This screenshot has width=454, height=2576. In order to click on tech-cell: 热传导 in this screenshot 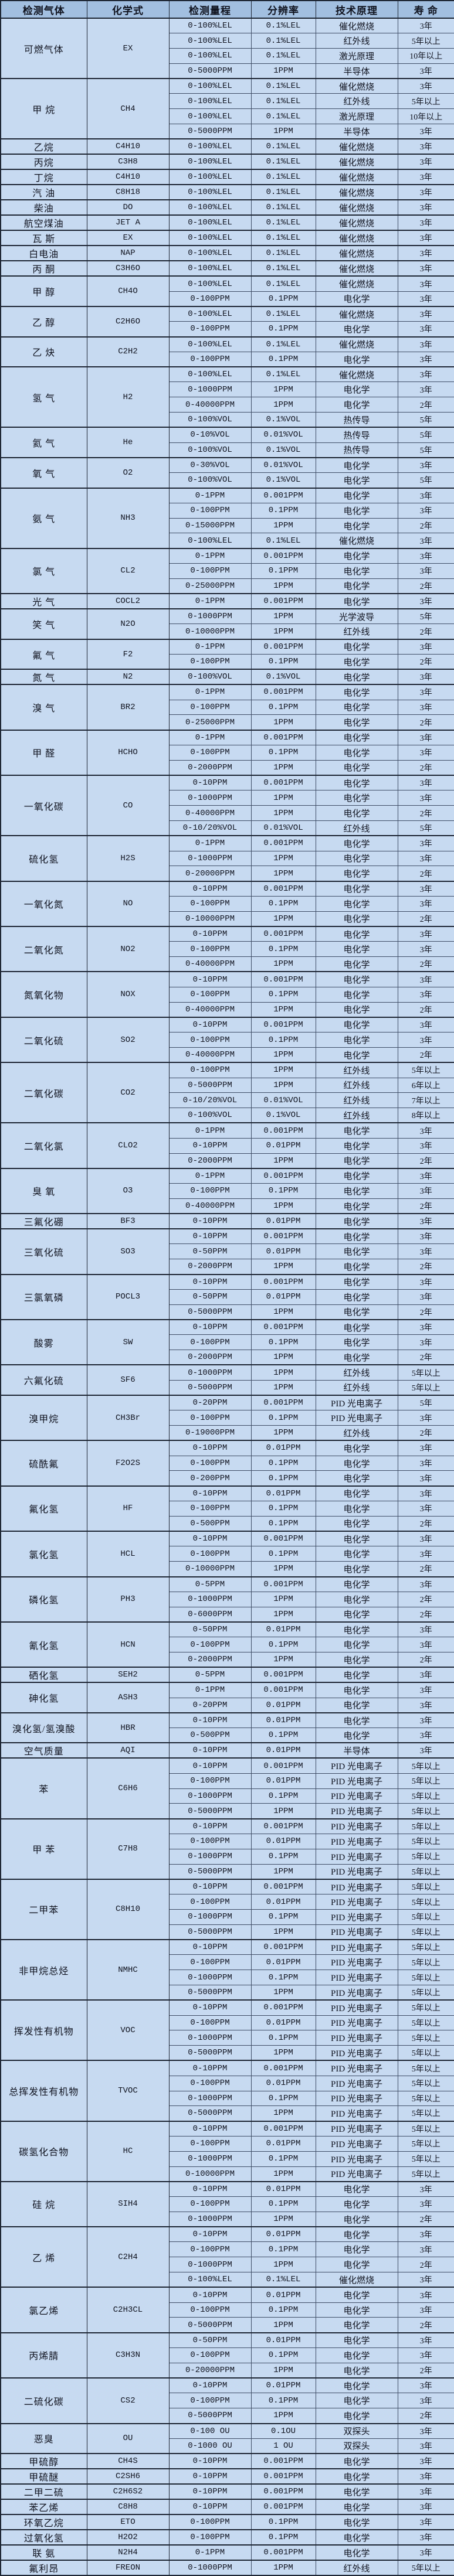, I will do `click(356, 420)`.